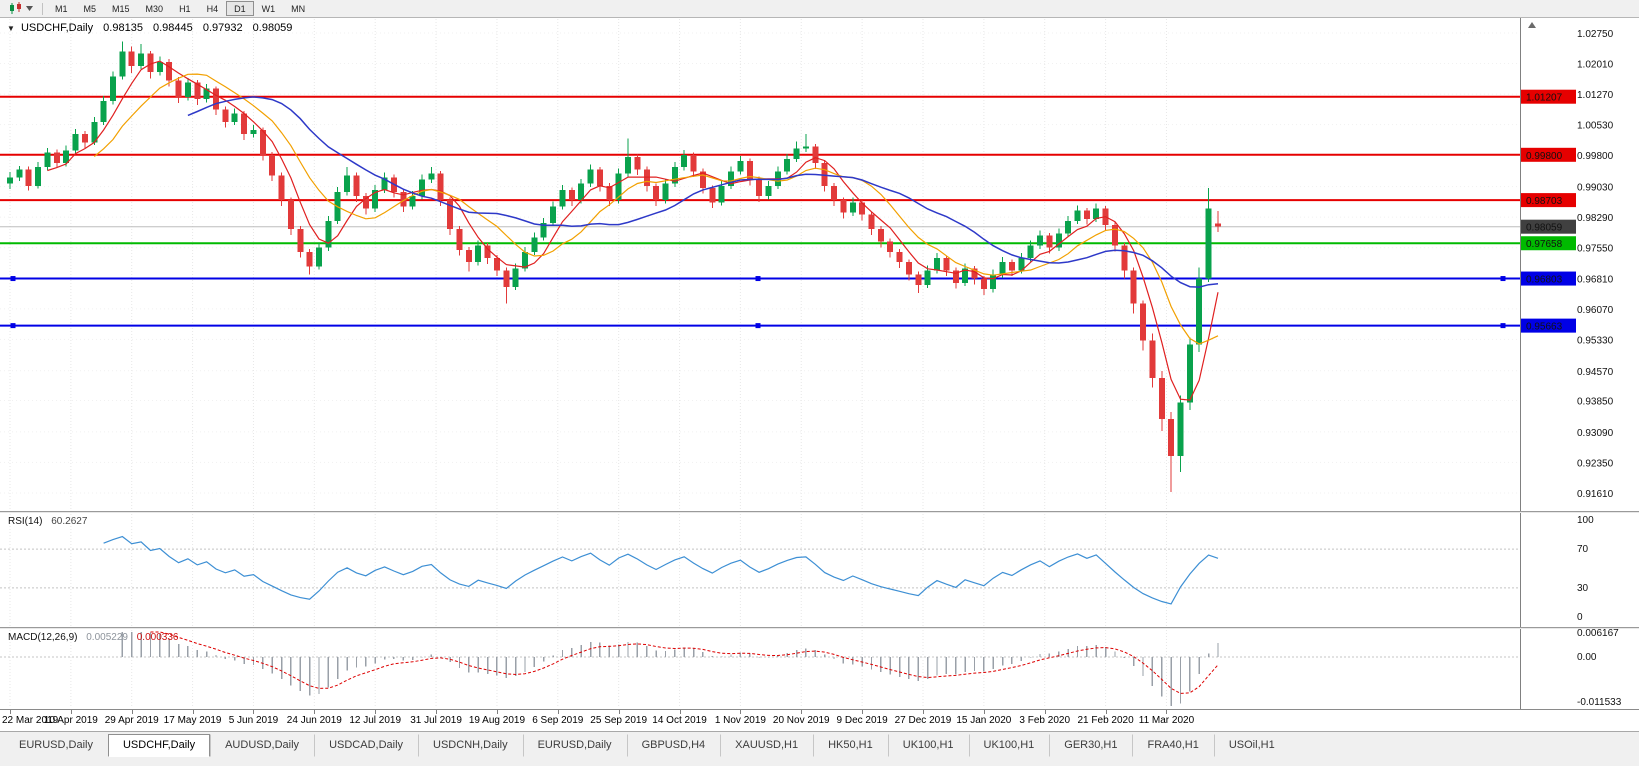  Describe the element at coordinates (298, 9) in the screenshot. I see `timeframe-mn: MN` at that location.